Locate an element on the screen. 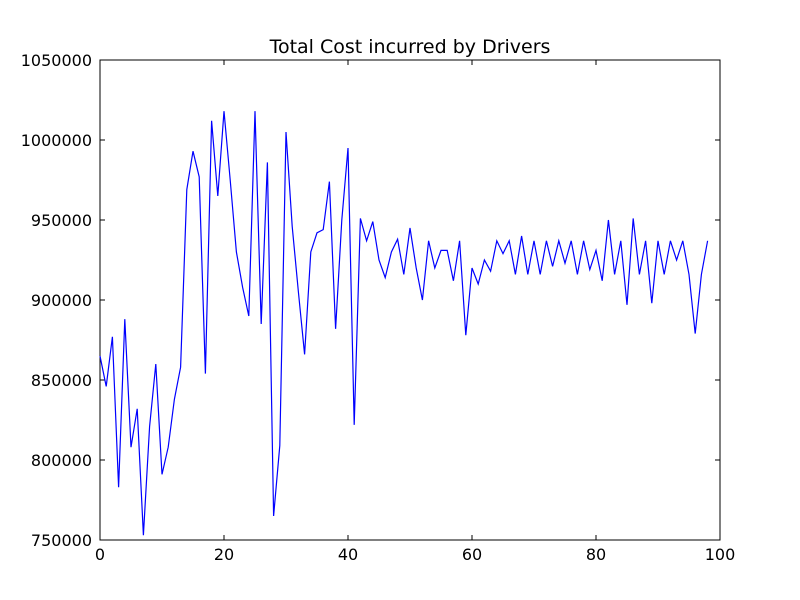 The image size is (800, 600). y-tick-label: 1050000 is located at coordinates (56, 60).